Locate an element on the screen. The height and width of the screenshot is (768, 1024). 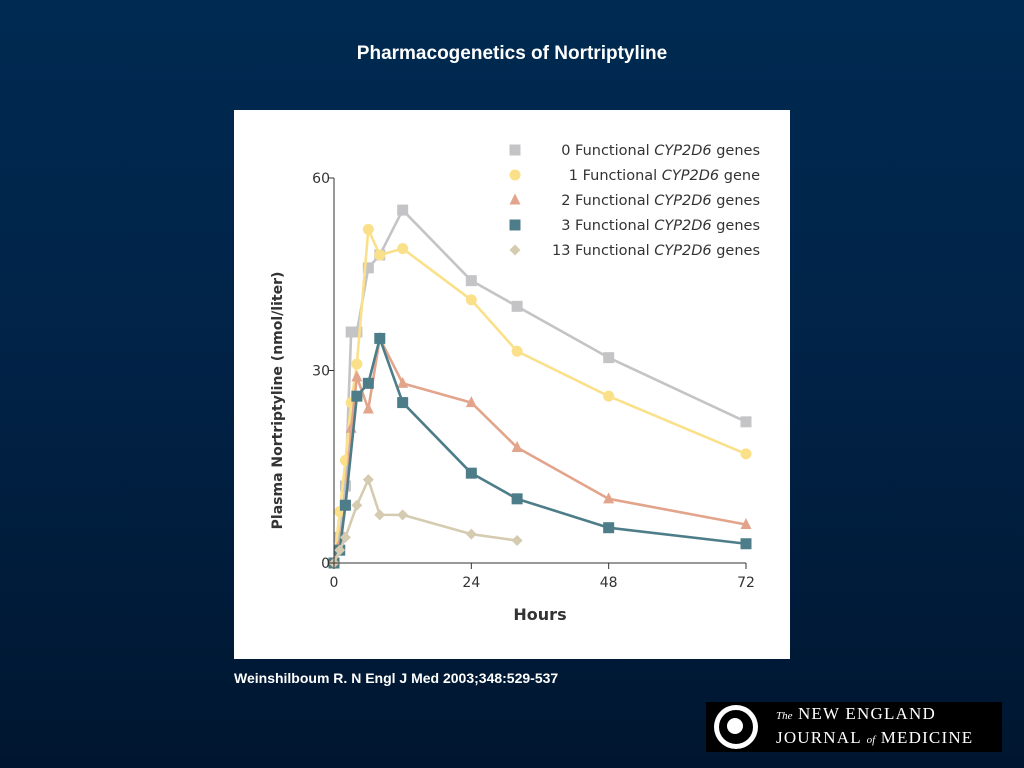
legend-label-gene-2: CYP2D6 is located at coordinates (682, 201).